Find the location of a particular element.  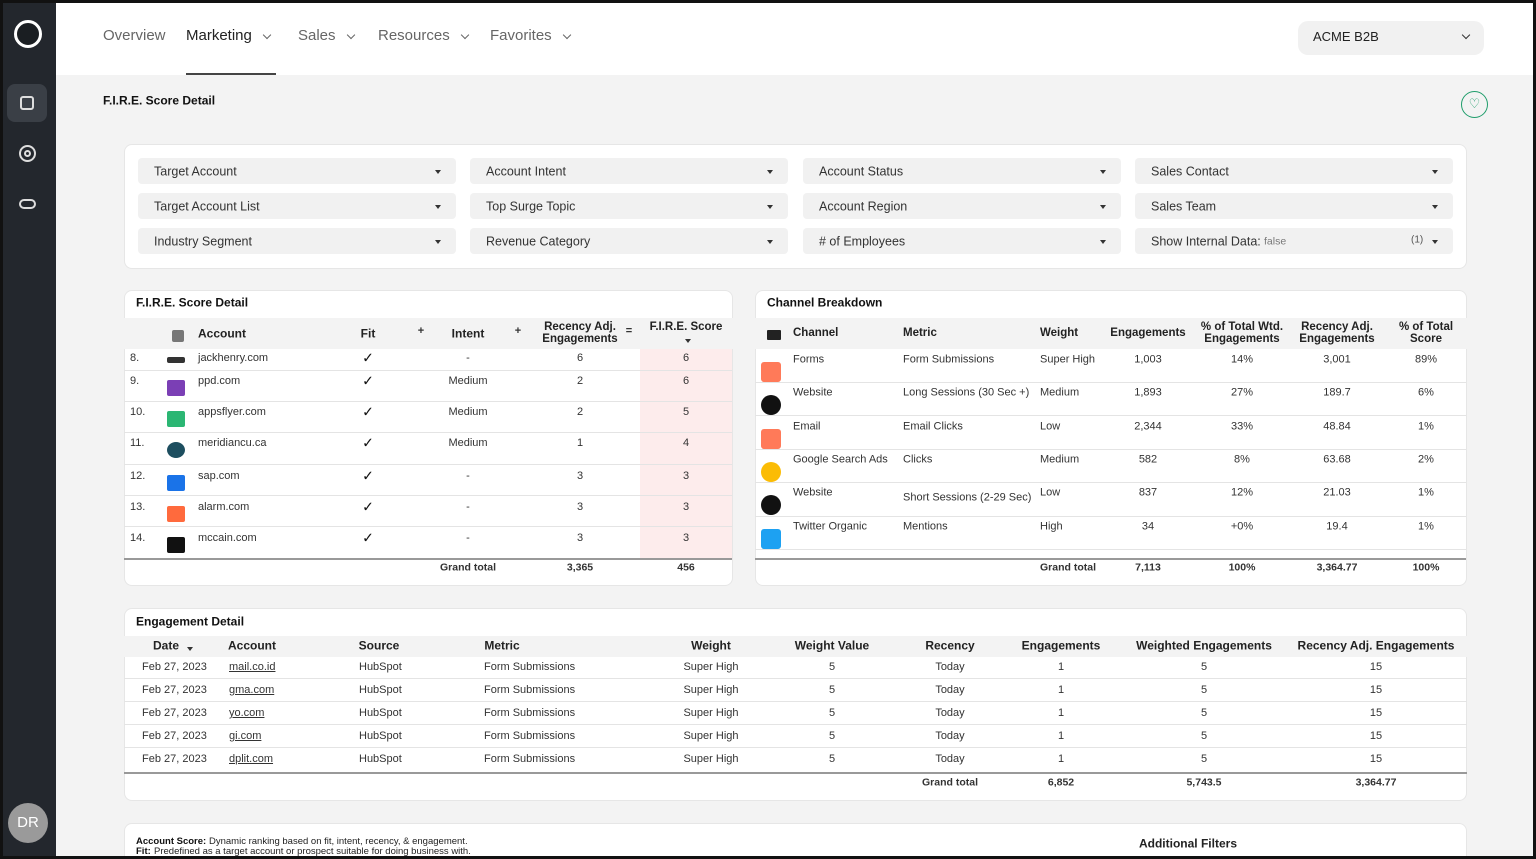

account-select is located at coordinates (1391, 38).